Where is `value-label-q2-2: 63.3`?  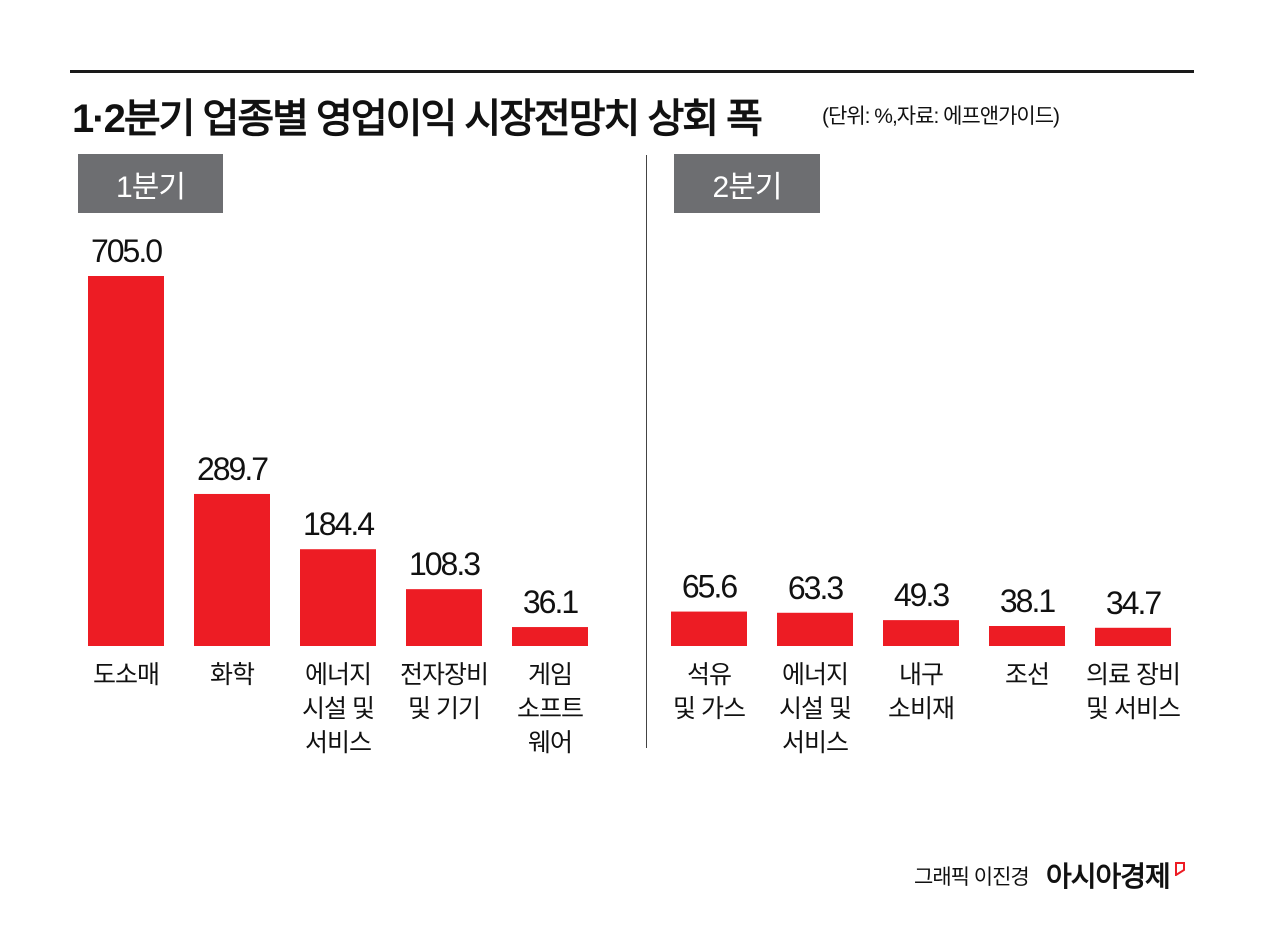
value-label-q2-2: 63.3 is located at coordinates (815, 588).